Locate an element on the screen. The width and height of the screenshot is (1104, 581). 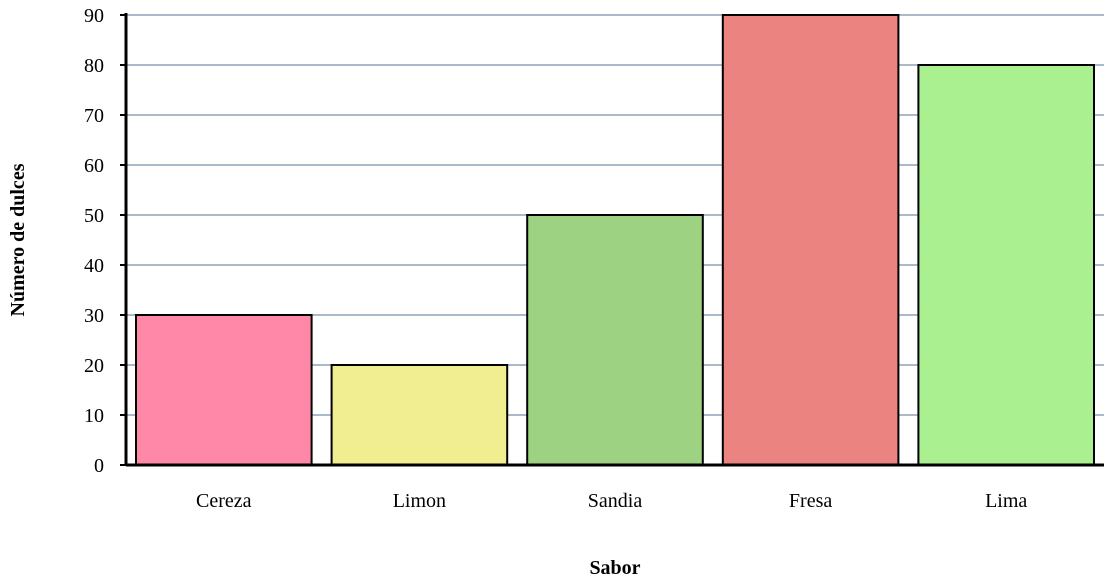
y-axis-title: Número de dulces is located at coordinates (18, 239).